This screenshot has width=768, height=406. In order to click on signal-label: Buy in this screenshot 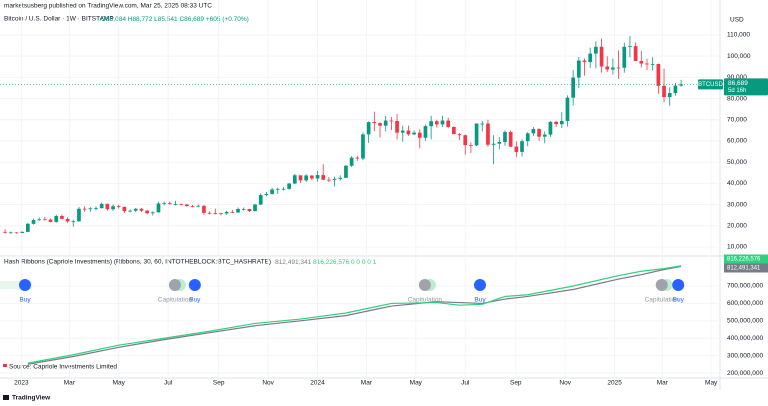, I will do `click(679, 300)`.